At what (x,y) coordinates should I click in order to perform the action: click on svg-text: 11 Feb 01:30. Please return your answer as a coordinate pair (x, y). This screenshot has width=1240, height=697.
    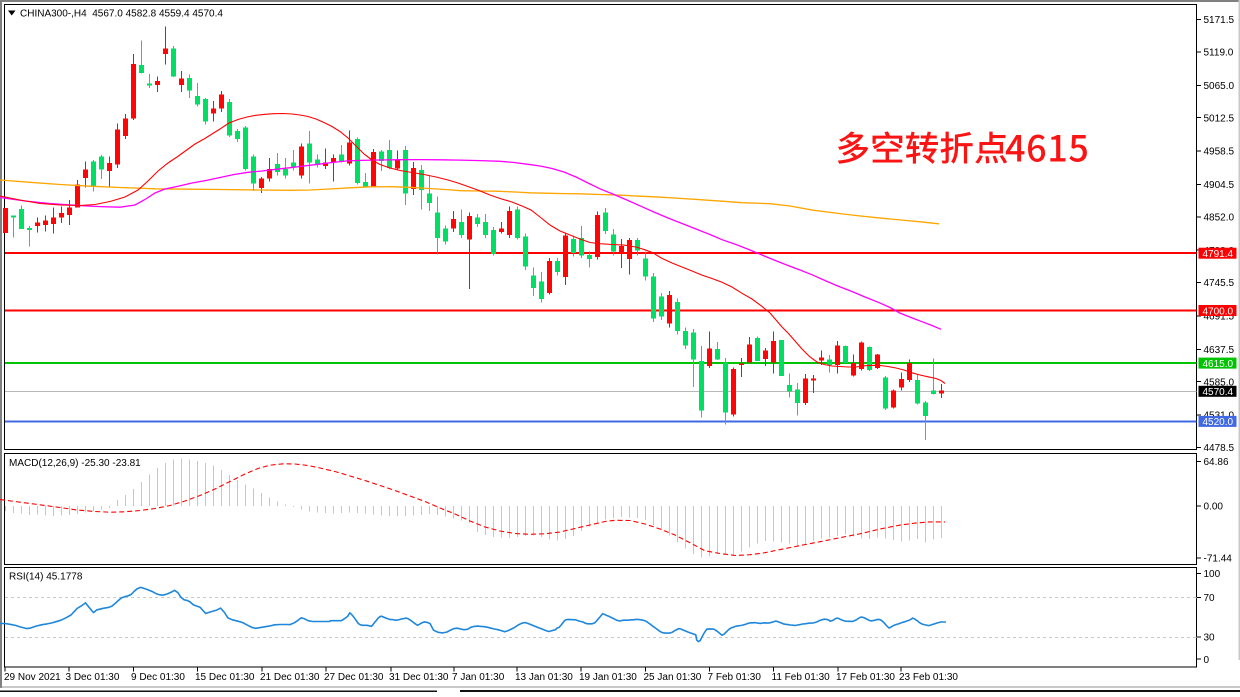
    Looking at the image, I should click on (801, 677).